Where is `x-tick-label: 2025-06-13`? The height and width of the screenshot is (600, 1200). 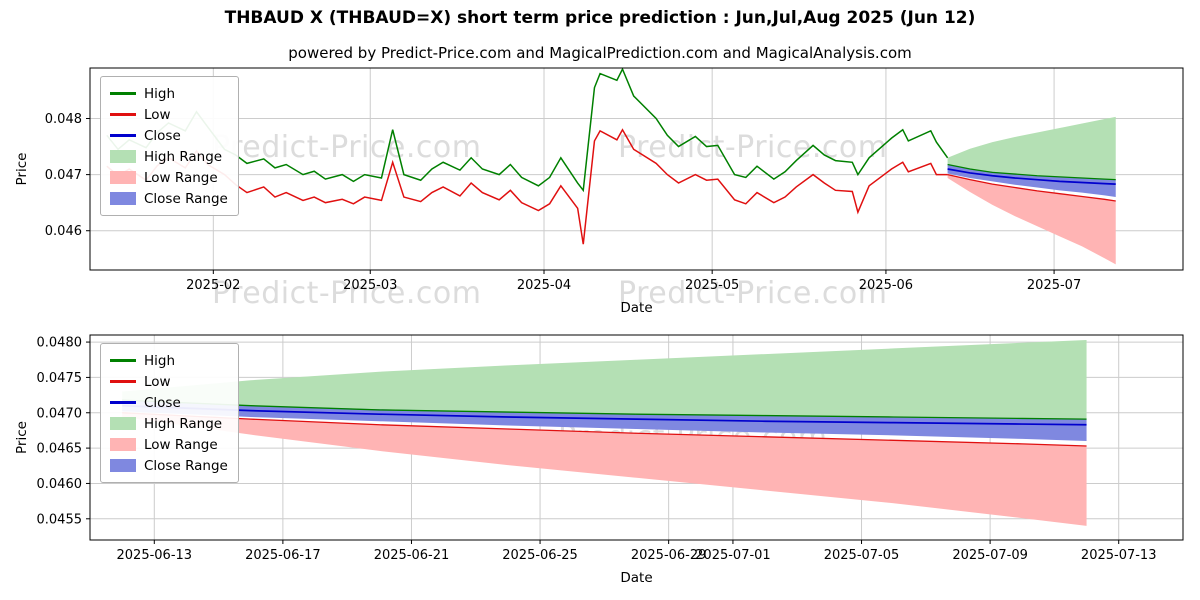
x-tick-label: 2025-06-13 is located at coordinates (155, 555).